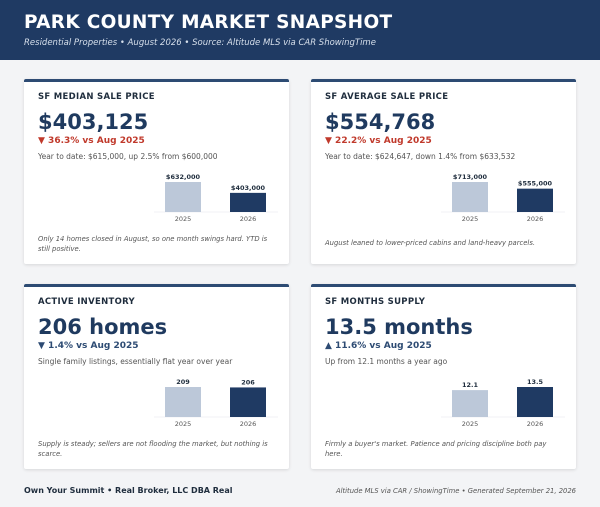  Describe the element at coordinates (470, 177) in the screenshot. I see `bar-value-label: $713,000` at that location.